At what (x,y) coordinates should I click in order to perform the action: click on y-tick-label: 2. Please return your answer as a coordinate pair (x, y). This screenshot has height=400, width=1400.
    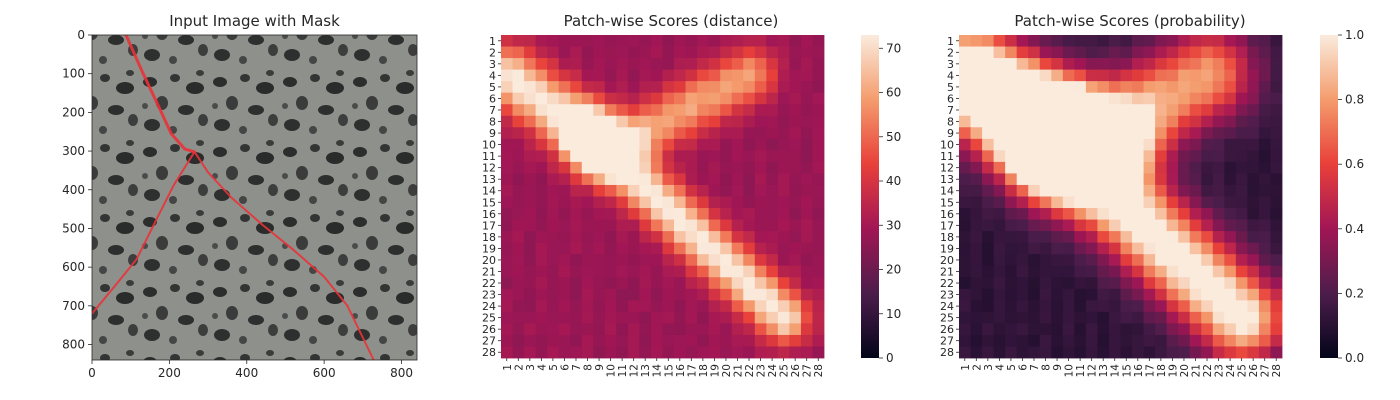
    Looking at the image, I should click on (492, 52).